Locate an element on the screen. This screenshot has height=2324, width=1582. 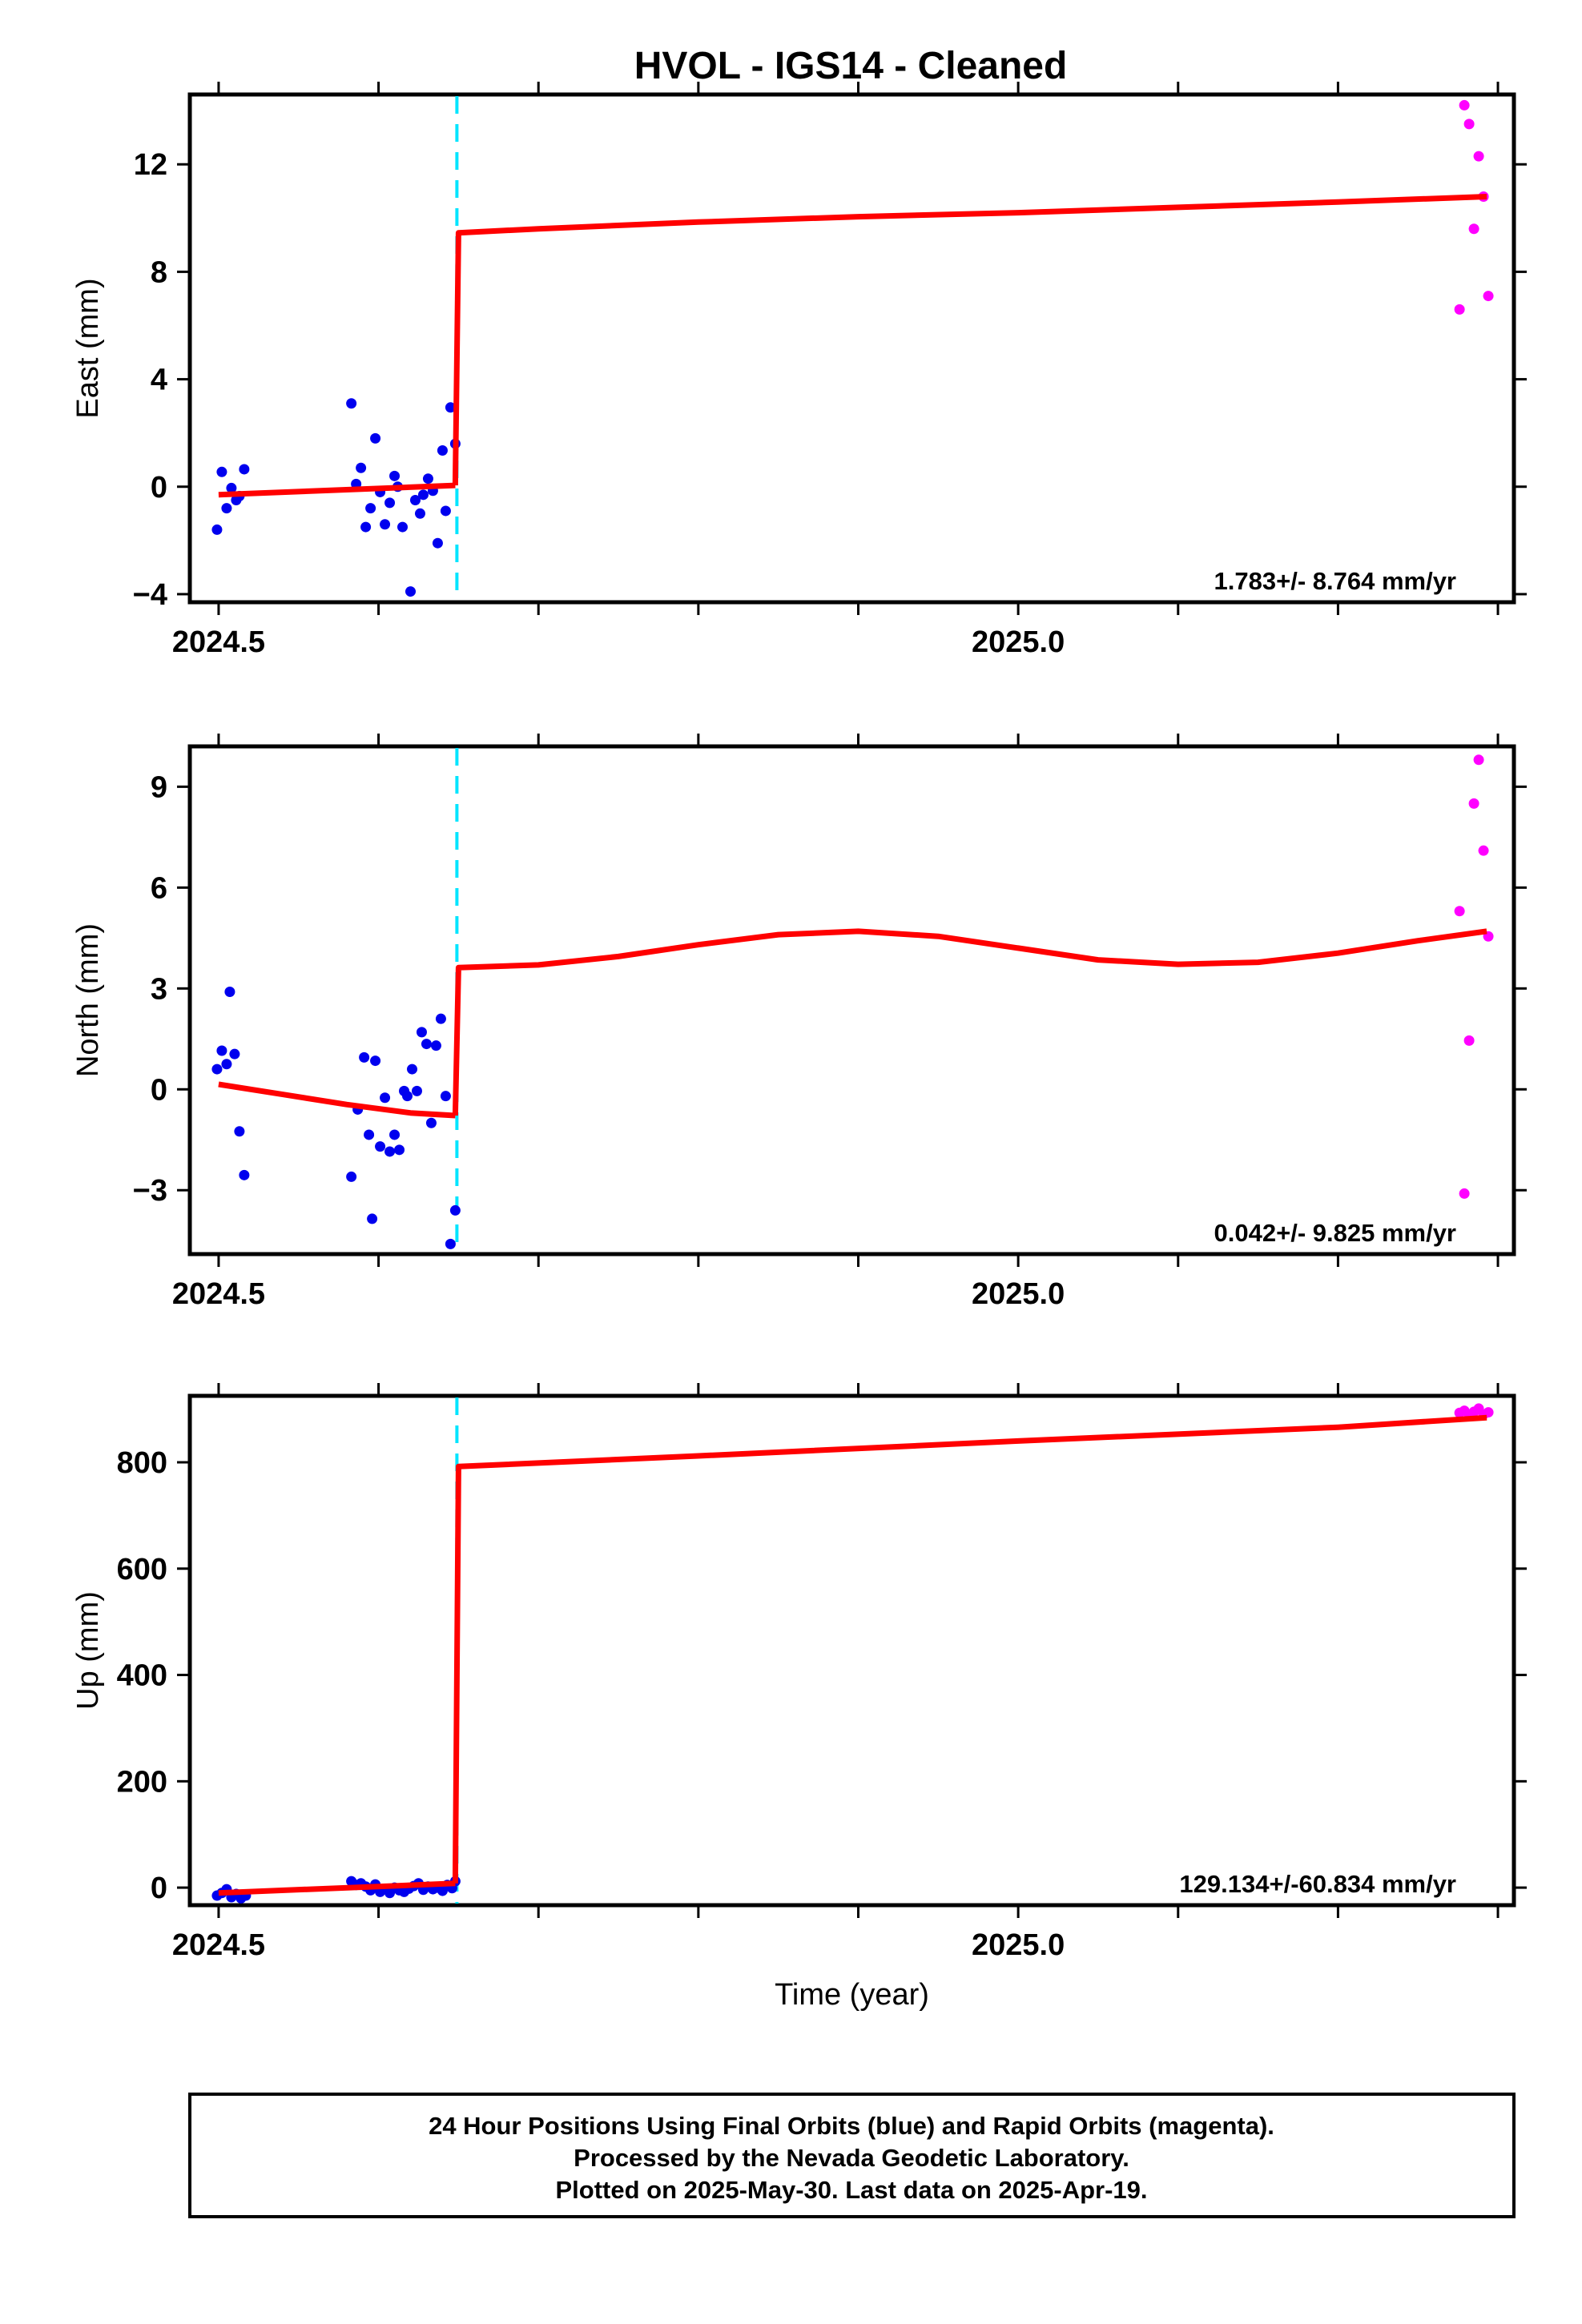
north-y-axis-label: North (mm) is located at coordinates (88, 1000).